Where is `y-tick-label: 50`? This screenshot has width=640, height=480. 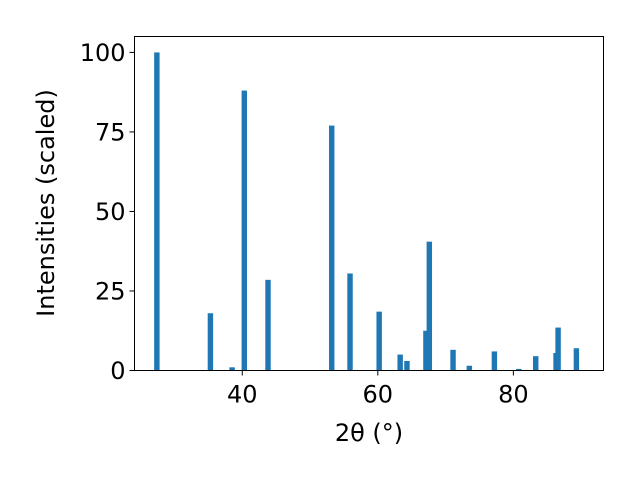
y-tick-label: 50 is located at coordinates (110, 212).